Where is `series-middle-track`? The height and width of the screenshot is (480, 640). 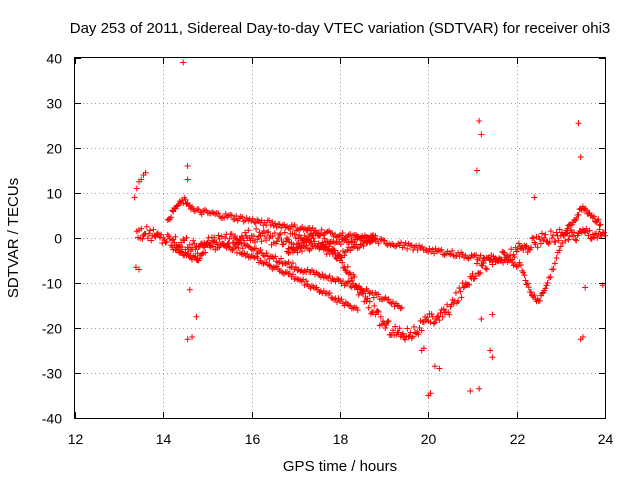
series-middle-track is located at coordinates (318, 275).